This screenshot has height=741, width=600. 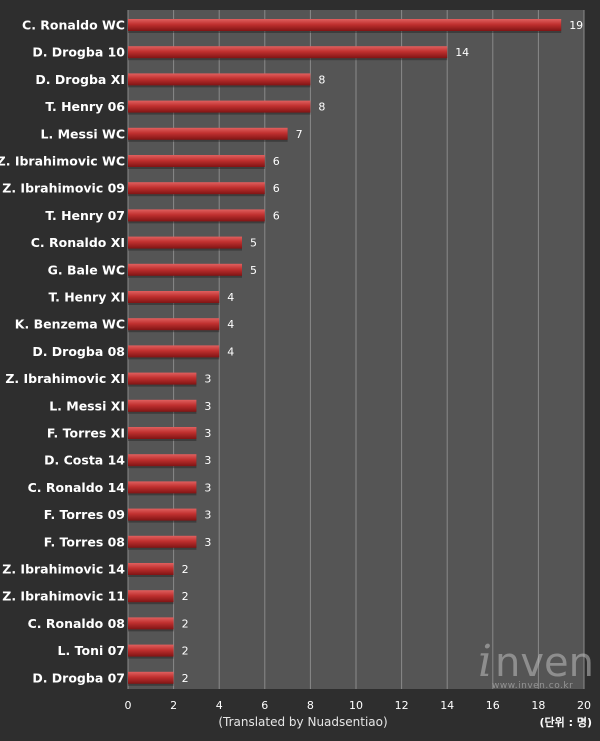 What do you see at coordinates (173, 705) in the screenshot?
I see `x-tick-label: 2` at bounding box center [173, 705].